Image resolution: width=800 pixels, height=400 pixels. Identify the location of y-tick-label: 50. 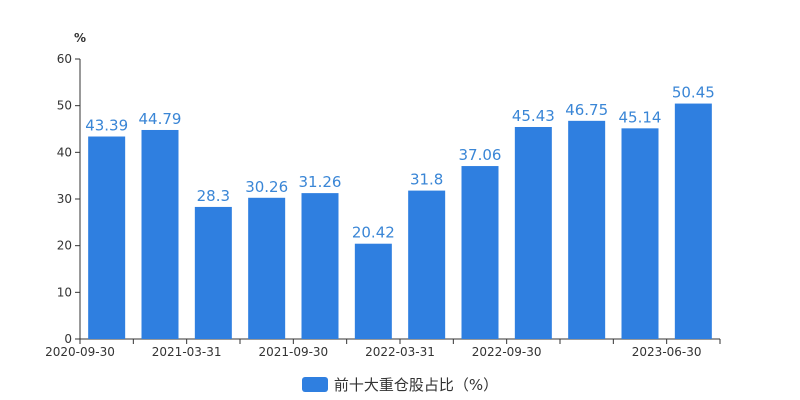
(64, 106).